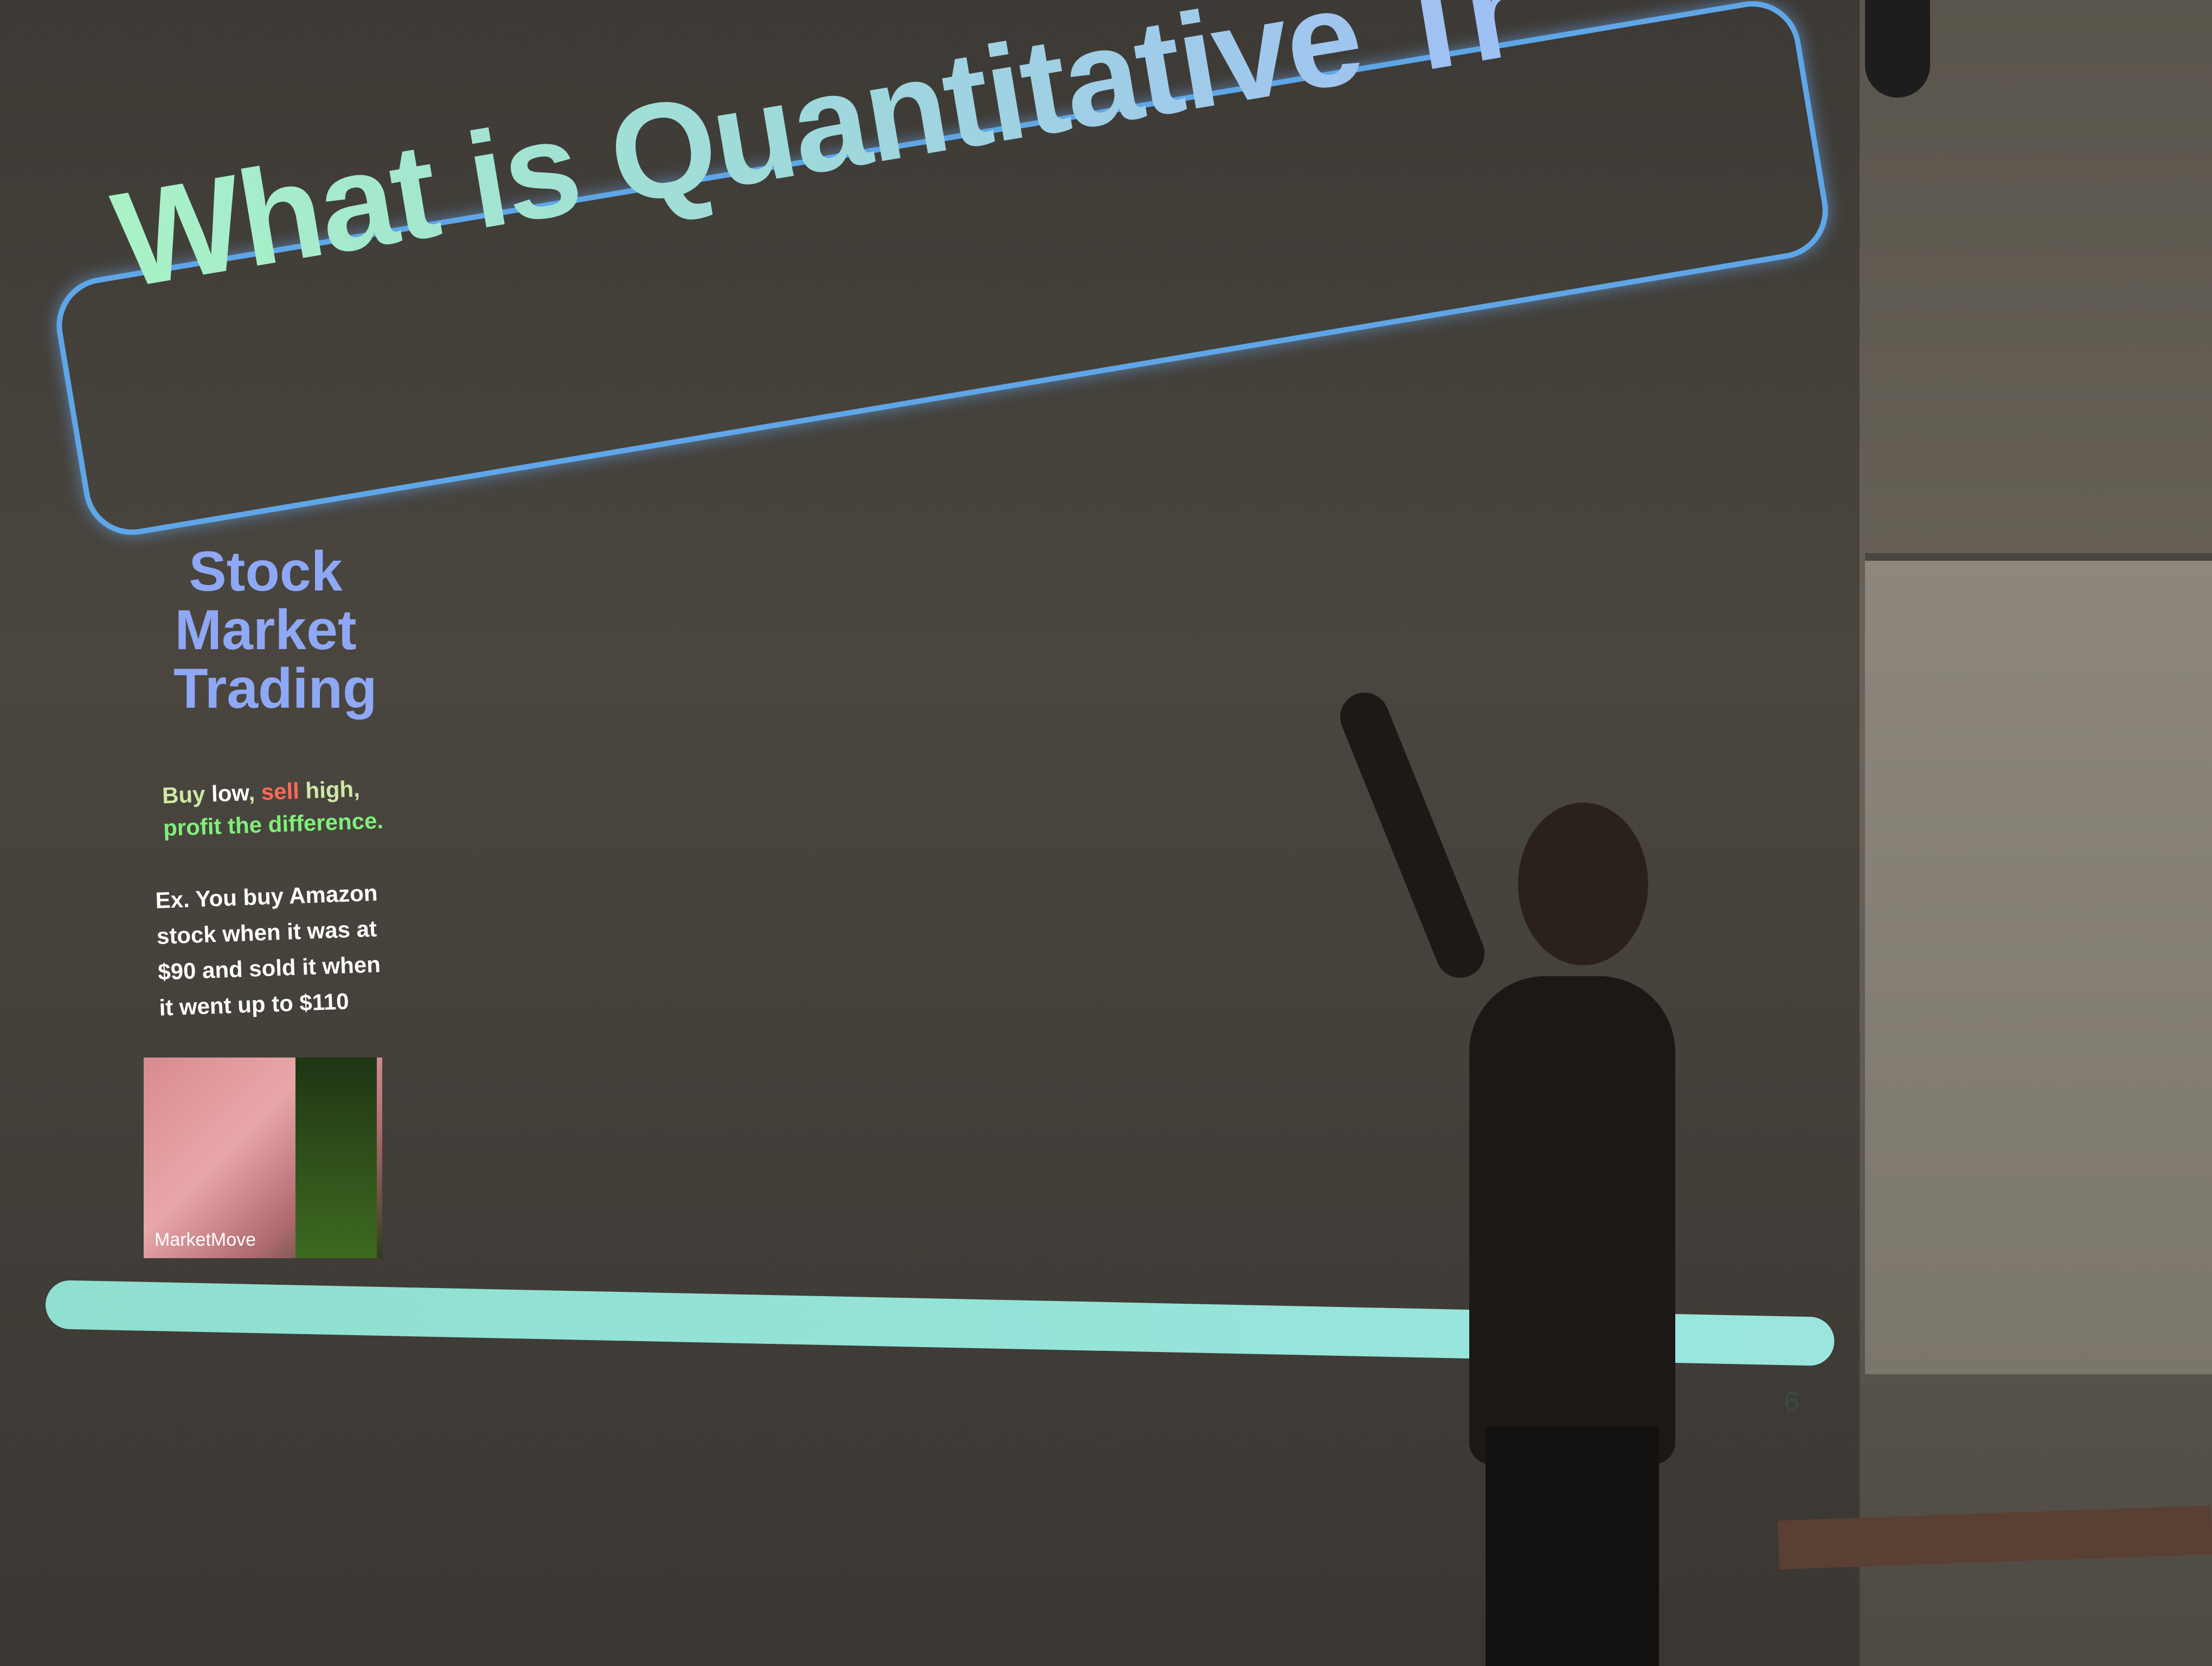 The image size is (2212, 1666). What do you see at coordinates (302, 823) in the screenshot?
I see `tagline-part-3: the difference.` at bounding box center [302, 823].